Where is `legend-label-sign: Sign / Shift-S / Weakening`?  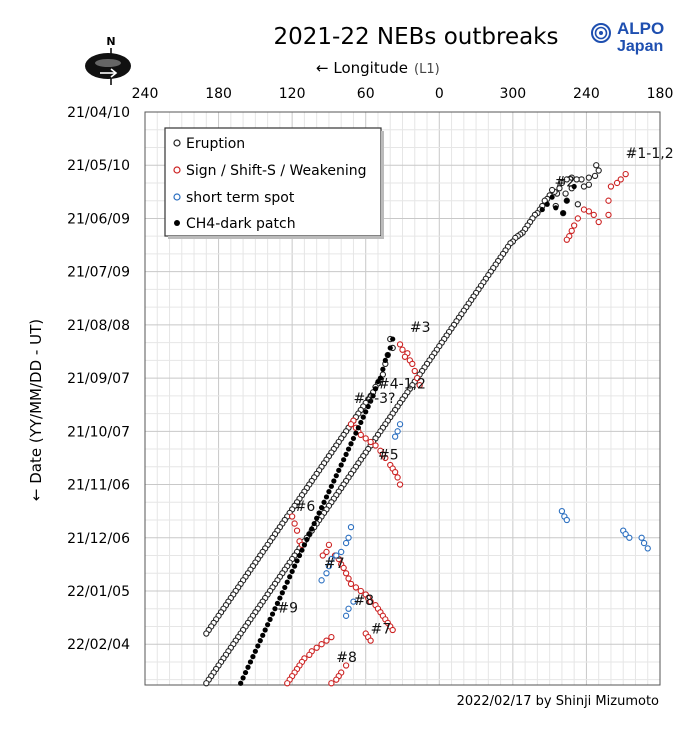 legend-label-sign: Sign / Shift-S / Weakening is located at coordinates (276, 171).